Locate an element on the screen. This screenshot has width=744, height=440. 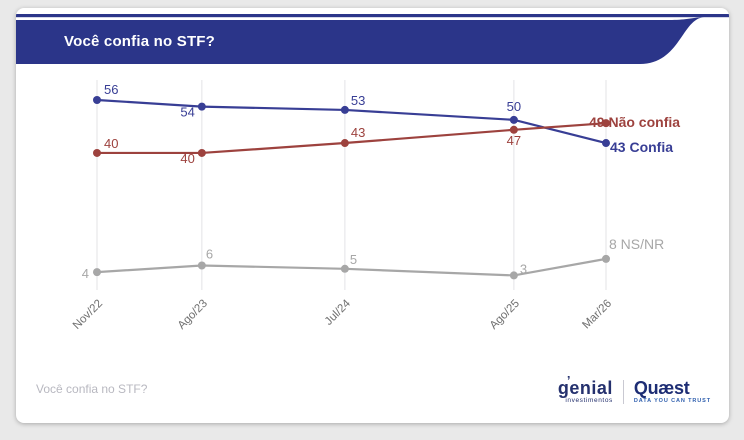
genial-logo: genial investimentos is located at coordinates (585, 388).